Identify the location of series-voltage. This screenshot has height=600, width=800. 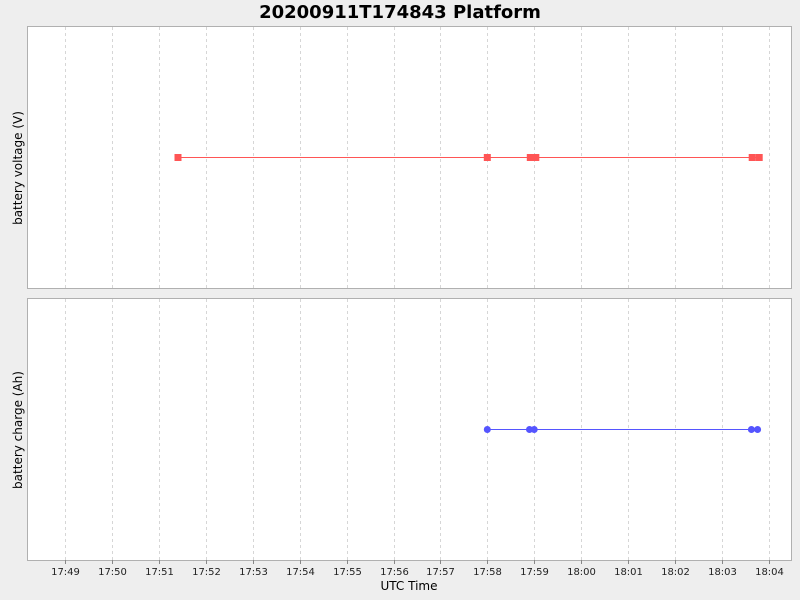
(468, 157).